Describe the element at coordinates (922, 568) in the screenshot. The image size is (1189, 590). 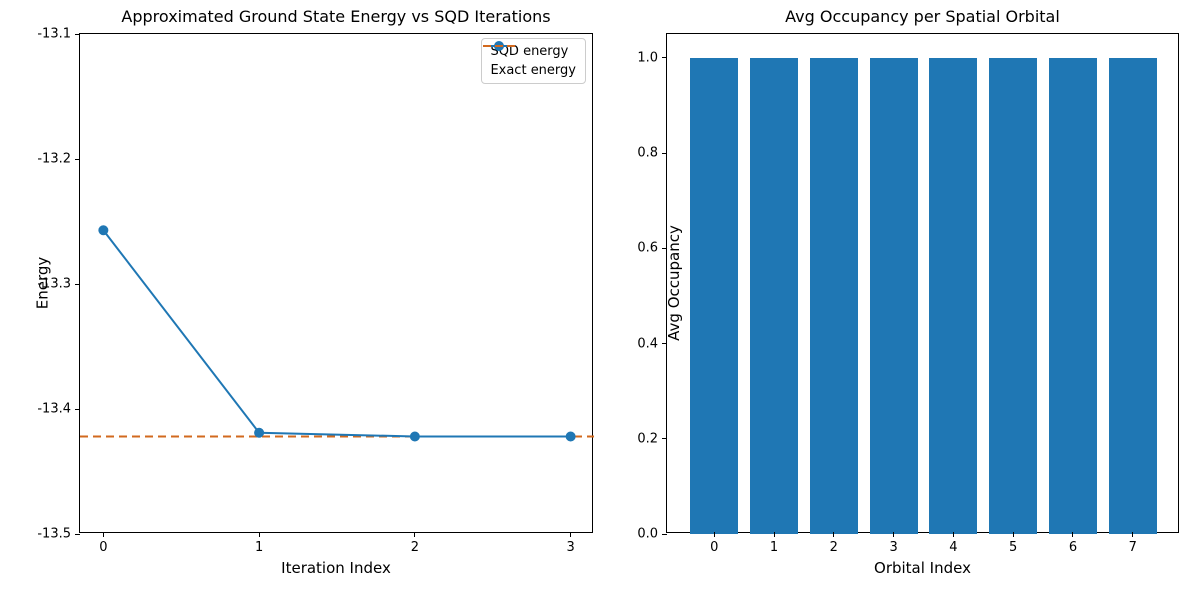
I see `occupancy-plot-xlabel: Orbital Index` at that location.